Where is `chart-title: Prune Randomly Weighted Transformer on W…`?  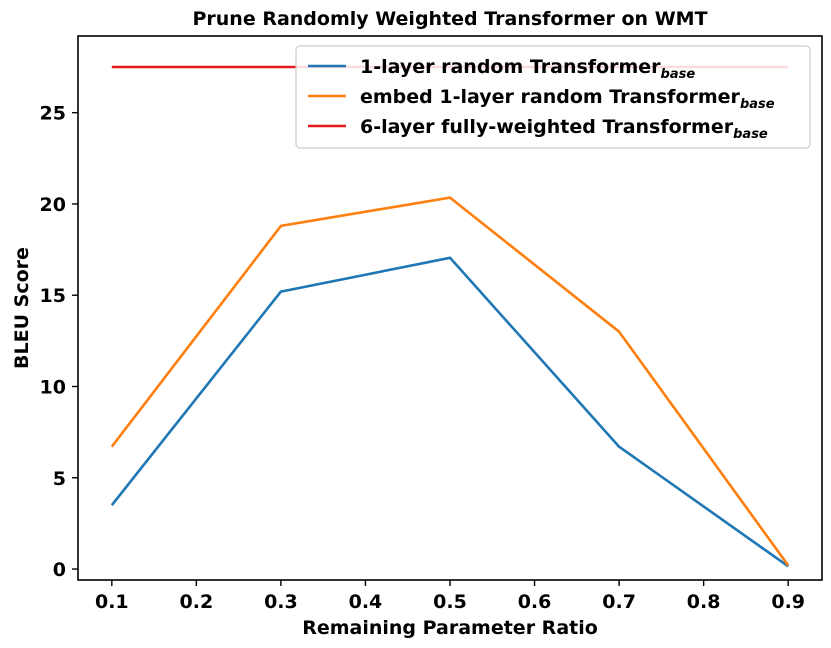
chart-title: Prune Randomly Weighted Transformer on W… is located at coordinates (449, 19).